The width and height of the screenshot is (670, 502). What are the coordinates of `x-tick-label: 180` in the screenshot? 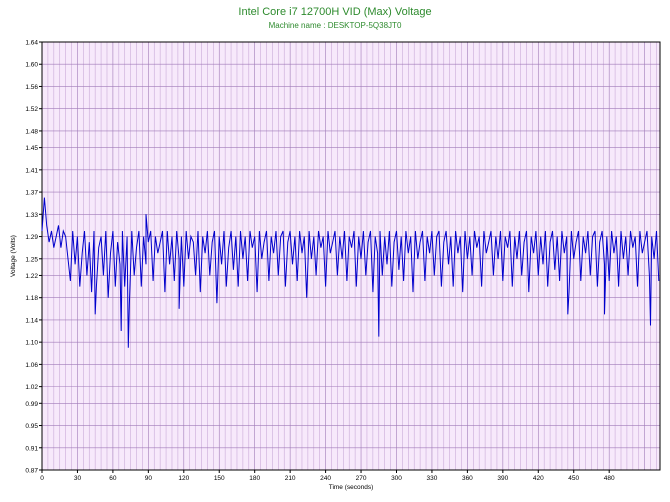 It's located at (254, 478).